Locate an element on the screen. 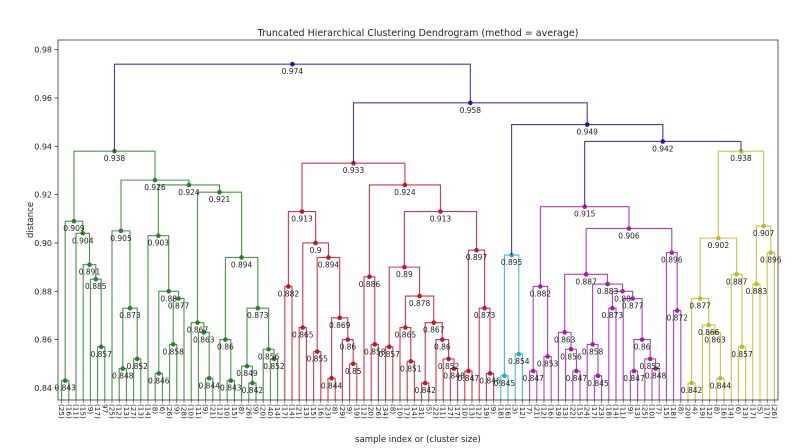  merge-distance-label: 0.9 is located at coordinates (316, 250).